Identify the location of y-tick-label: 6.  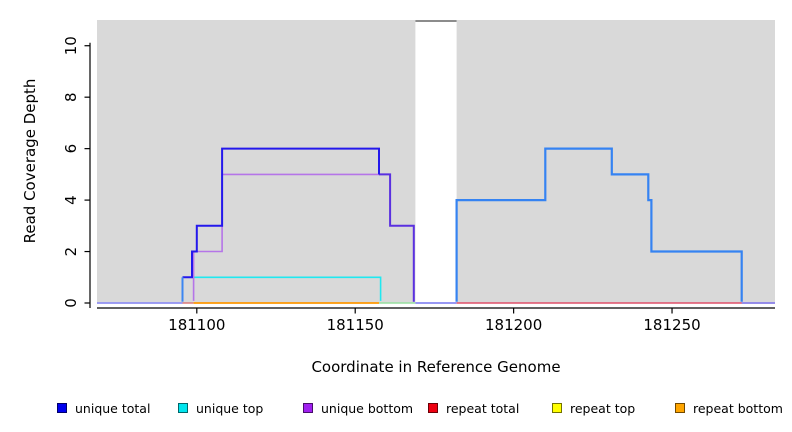
(71, 149).